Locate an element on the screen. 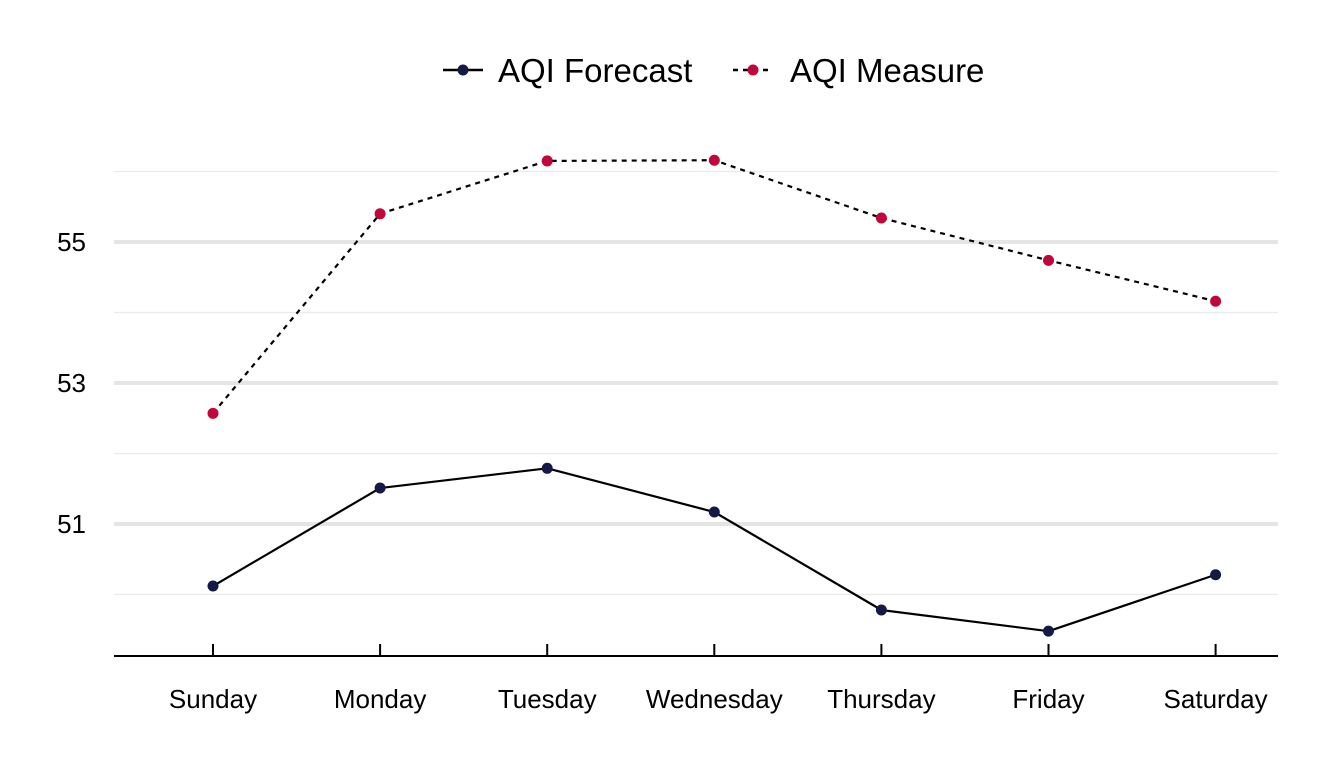 Image resolution: width=1344 pixels, height=768 pixels. x-tick-label: Wednesday is located at coordinates (714, 699).